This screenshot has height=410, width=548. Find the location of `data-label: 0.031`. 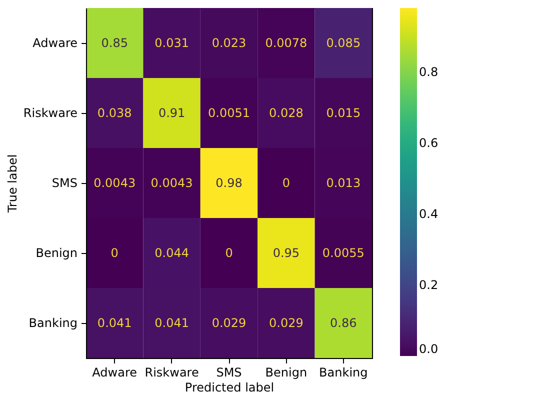

data-label: 0.031 is located at coordinates (171, 43).